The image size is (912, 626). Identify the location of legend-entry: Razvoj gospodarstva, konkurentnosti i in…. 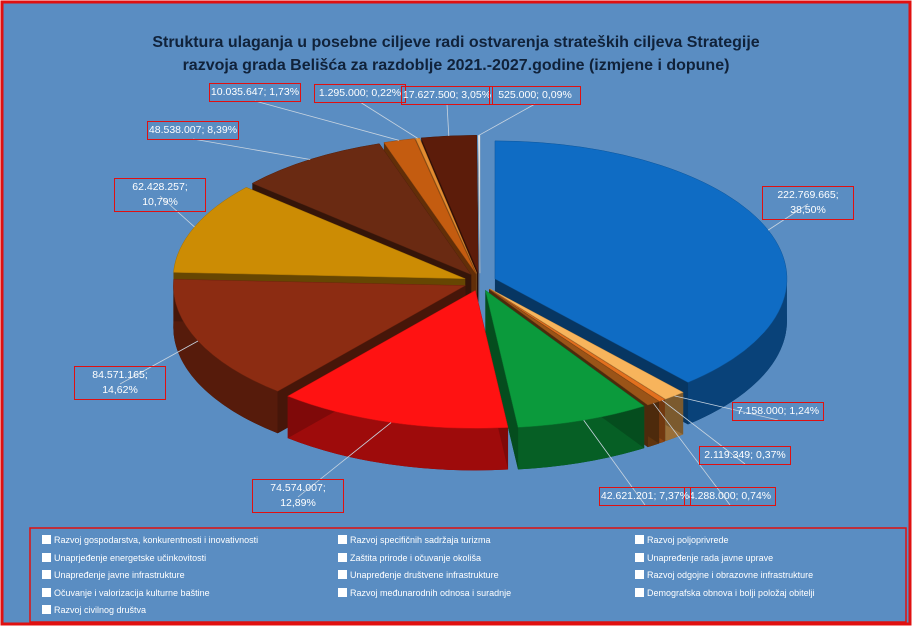
(150, 540).